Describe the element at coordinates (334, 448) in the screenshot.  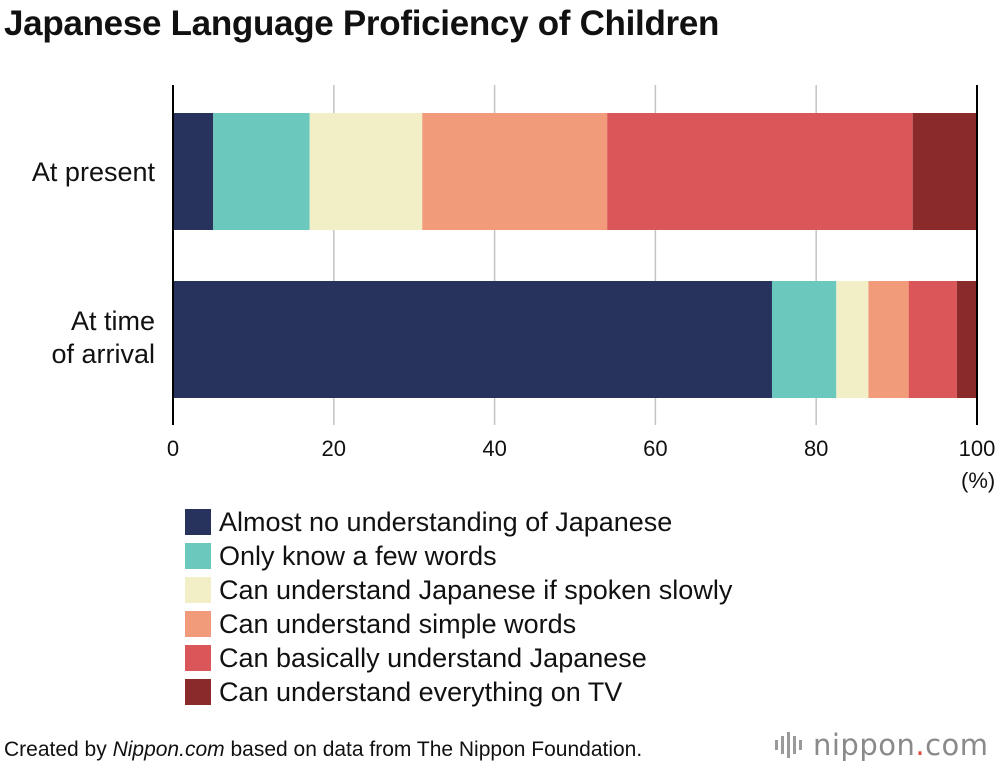
I see `x-tick-label: 20` at that location.